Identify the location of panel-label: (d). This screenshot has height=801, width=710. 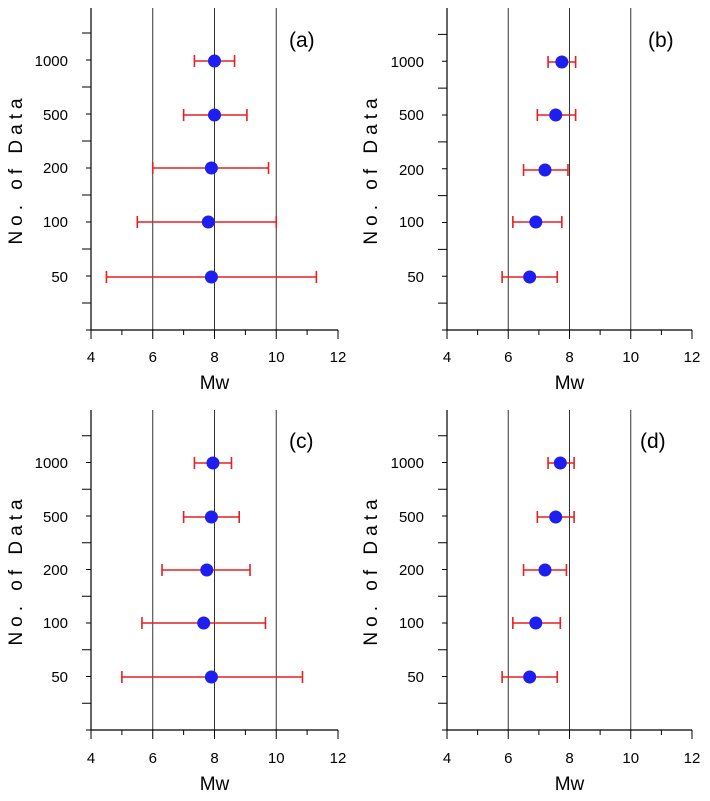
(653, 441).